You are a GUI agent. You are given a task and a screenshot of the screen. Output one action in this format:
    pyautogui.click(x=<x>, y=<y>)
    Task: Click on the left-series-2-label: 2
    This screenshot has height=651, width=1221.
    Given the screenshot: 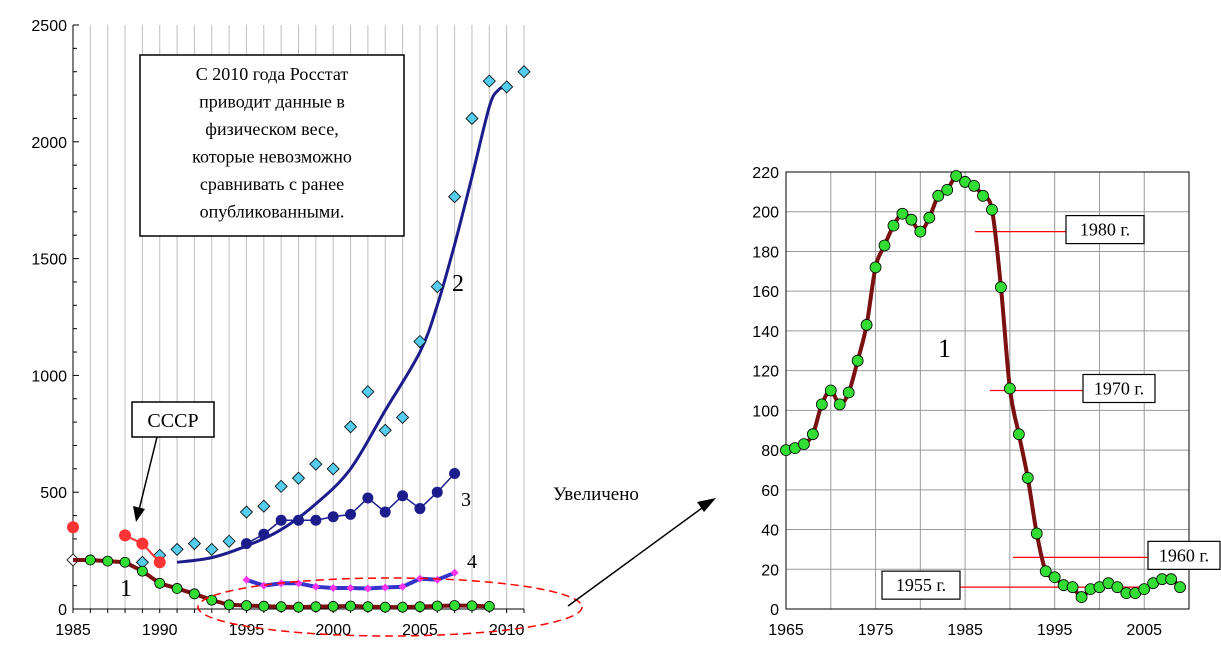 What is the action you would take?
    pyautogui.click(x=458, y=284)
    